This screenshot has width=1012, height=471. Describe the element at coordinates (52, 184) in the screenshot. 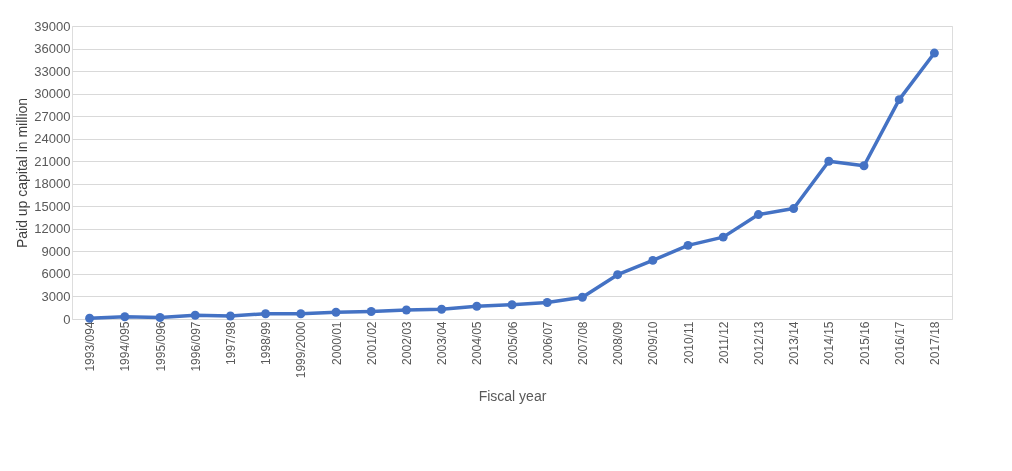

I see `y-tick-label: 18000` at that location.